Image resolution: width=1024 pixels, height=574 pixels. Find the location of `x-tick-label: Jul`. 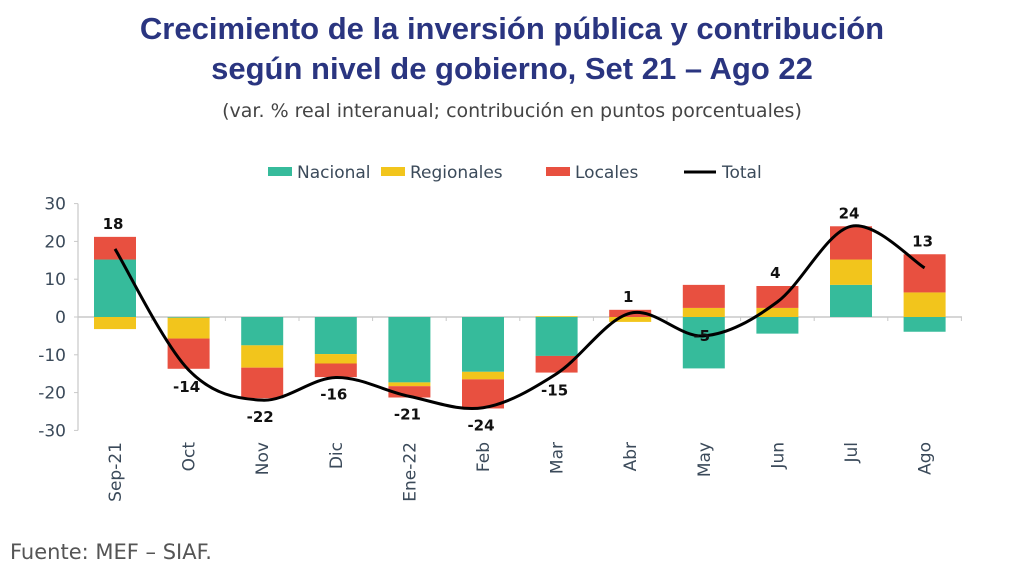

x-tick-label: Jul is located at coordinates (852, 453).